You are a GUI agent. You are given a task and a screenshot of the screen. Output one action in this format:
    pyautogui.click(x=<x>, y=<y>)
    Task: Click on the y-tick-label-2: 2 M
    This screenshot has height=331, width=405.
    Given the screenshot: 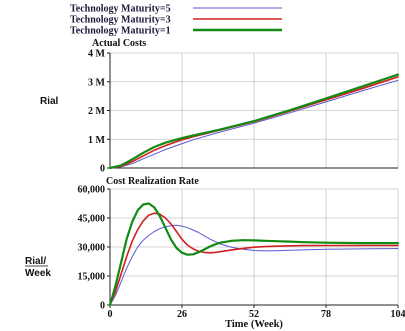 What is the action you would take?
    pyautogui.click(x=97, y=111)
    